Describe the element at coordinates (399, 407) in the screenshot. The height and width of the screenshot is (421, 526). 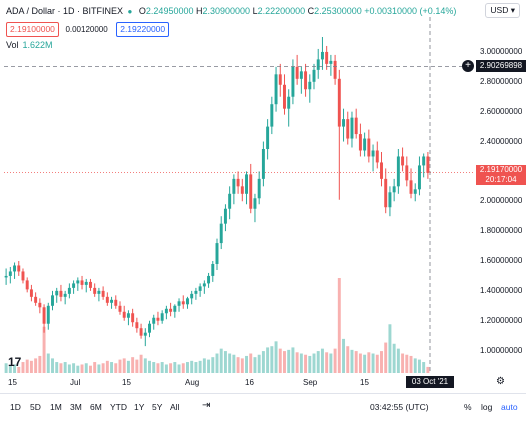
I see `utc-clock: 03:42:55 (UTC)` at that location.